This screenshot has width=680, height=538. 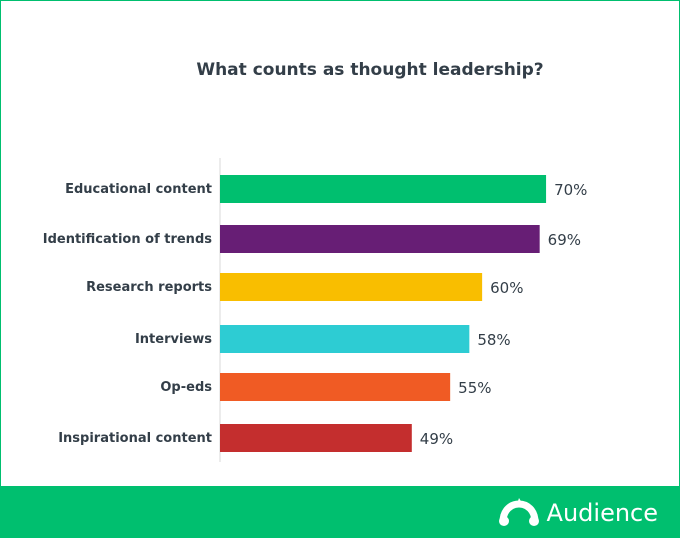 I want to click on value-label: 55%, so click(x=474, y=388).